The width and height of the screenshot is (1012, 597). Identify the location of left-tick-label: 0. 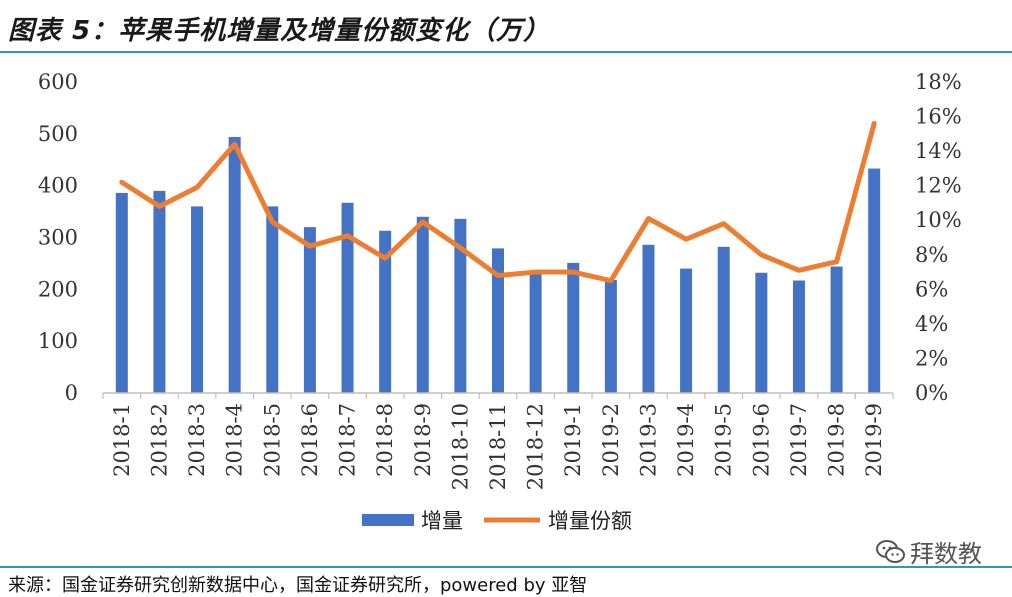
(71, 393).